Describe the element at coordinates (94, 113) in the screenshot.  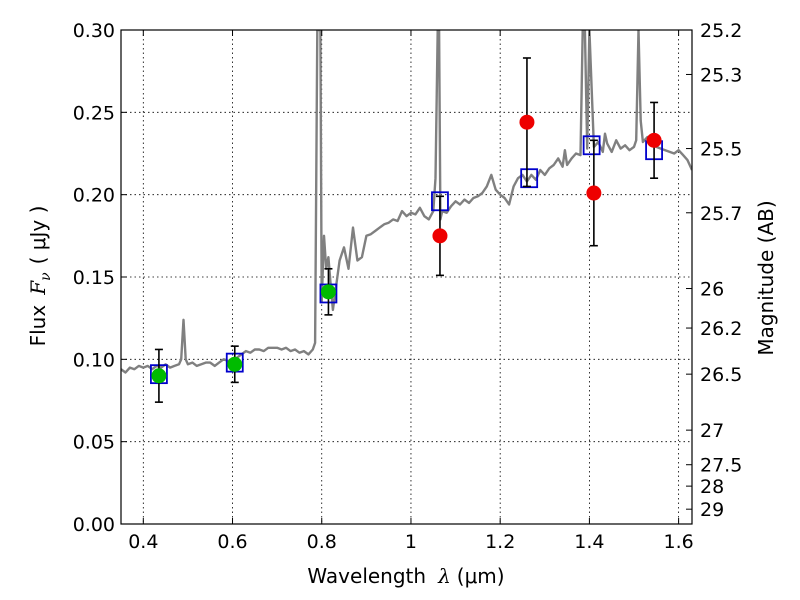
I see `y-tick-label: 0.25` at that location.